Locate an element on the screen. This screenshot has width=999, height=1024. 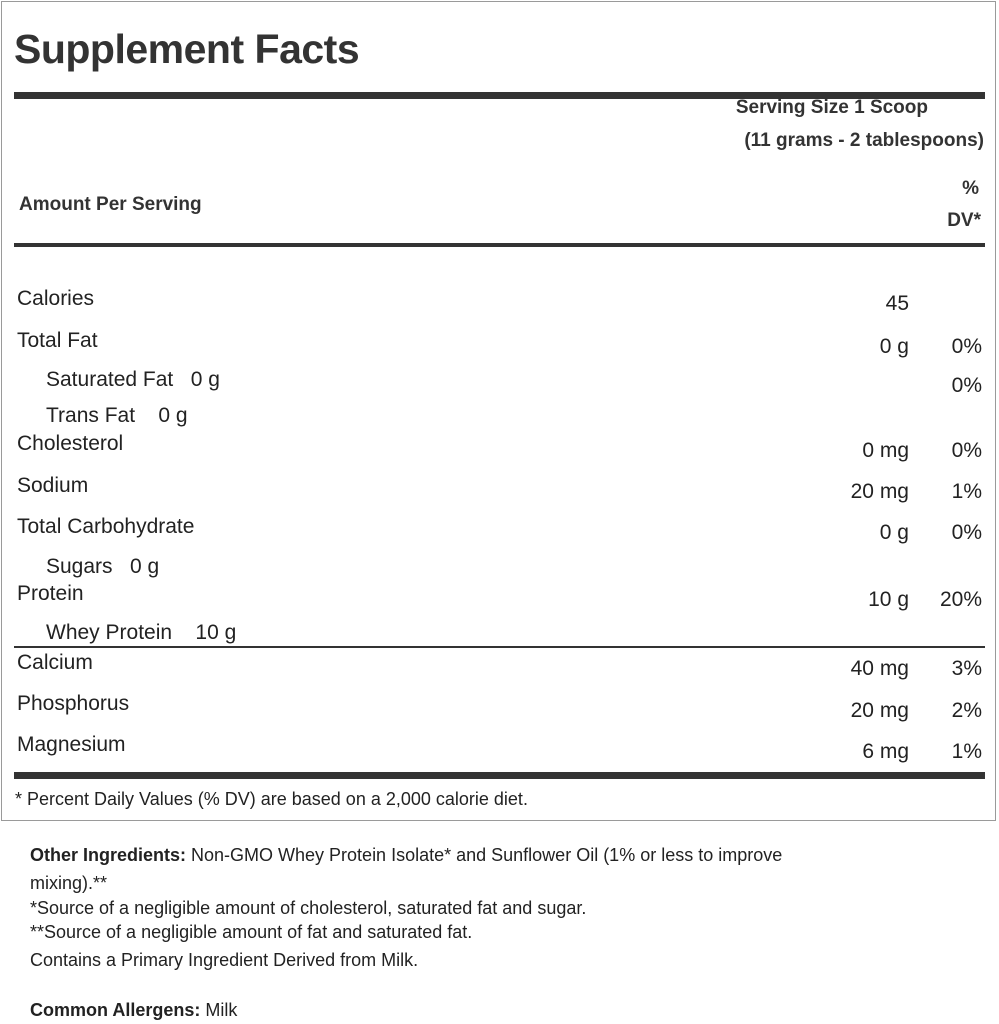
nutrient-name: Whey Protein 10 g is located at coordinates (141, 632).